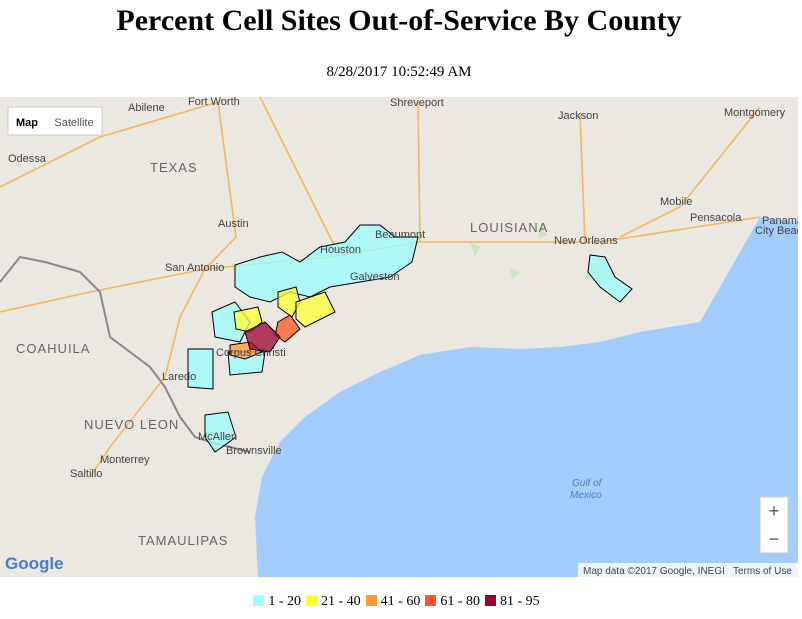  Describe the element at coordinates (146, 108) in the screenshot. I see `label: Abilene` at that location.